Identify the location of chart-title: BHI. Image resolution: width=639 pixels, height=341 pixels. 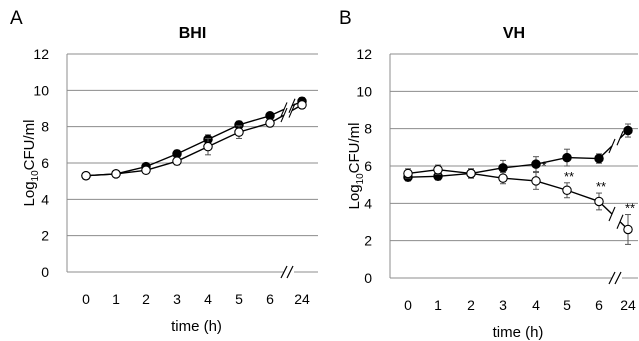
(193, 33).